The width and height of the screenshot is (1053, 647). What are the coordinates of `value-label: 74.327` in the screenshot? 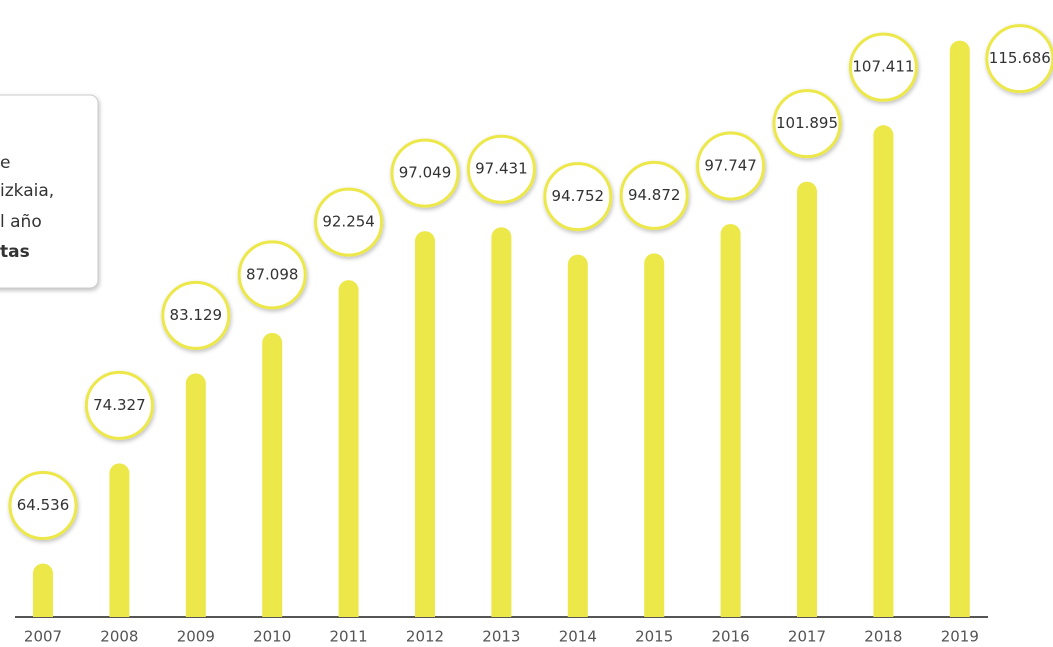 It's located at (119, 405).